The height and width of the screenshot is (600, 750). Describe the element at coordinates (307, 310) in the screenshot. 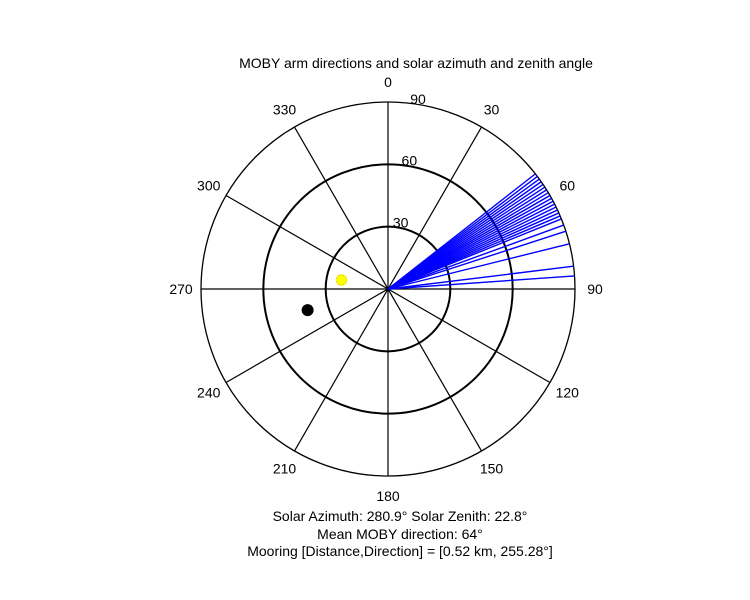

I see `mooring-marker` at that location.